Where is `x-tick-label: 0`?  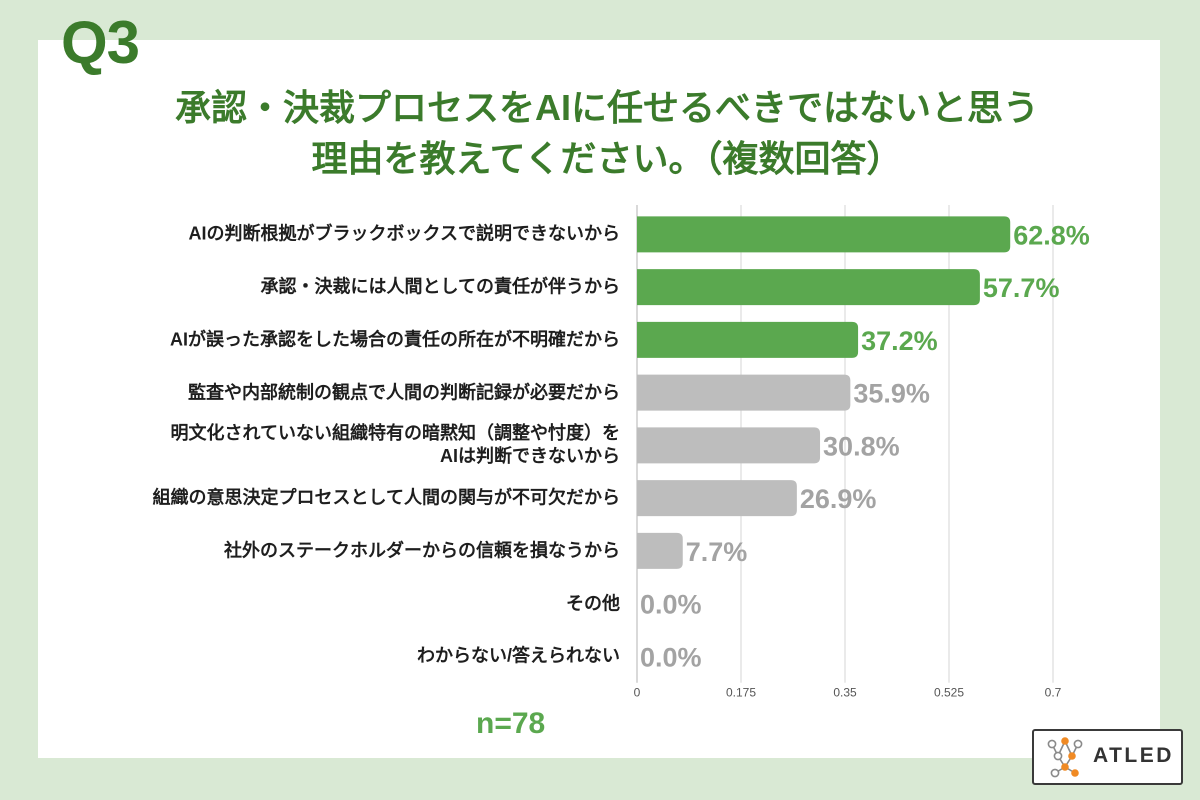 x-tick-label: 0 is located at coordinates (637, 692).